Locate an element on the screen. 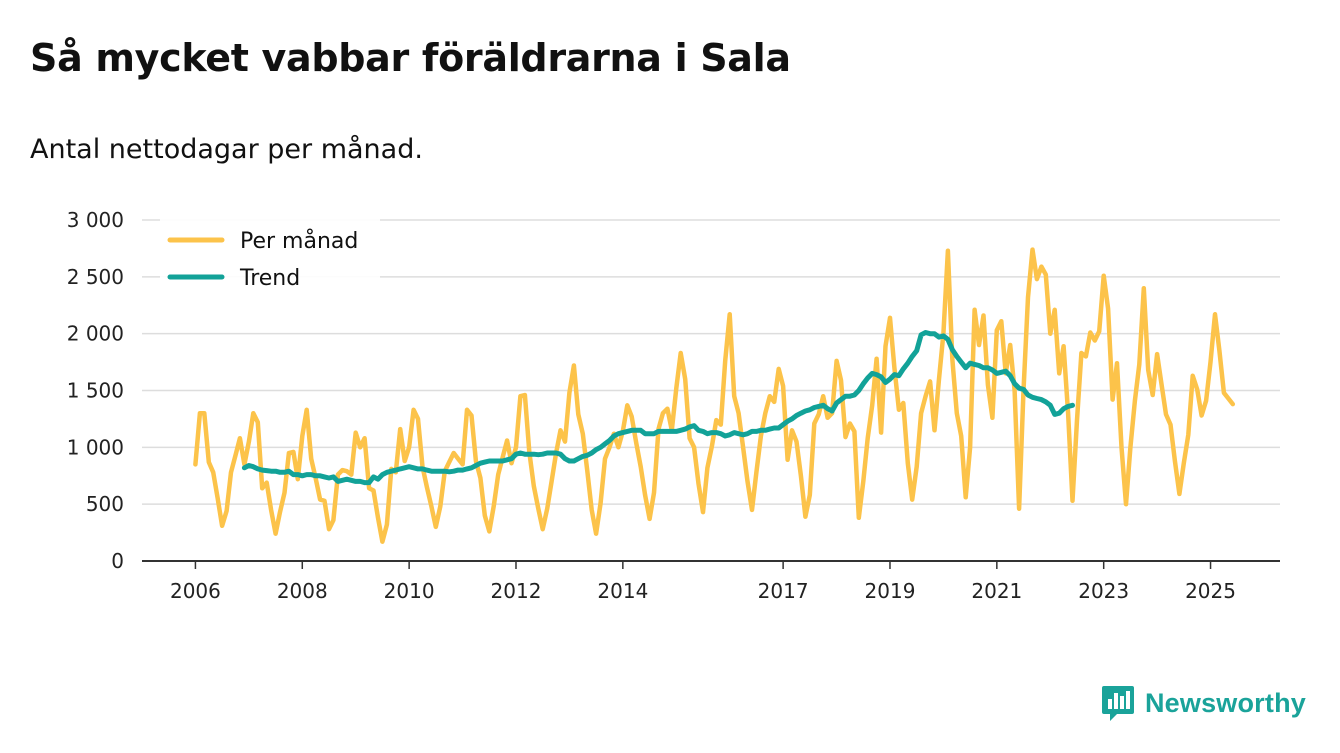  y-tick-label: 2 500 is located at coordinates (95, 277).